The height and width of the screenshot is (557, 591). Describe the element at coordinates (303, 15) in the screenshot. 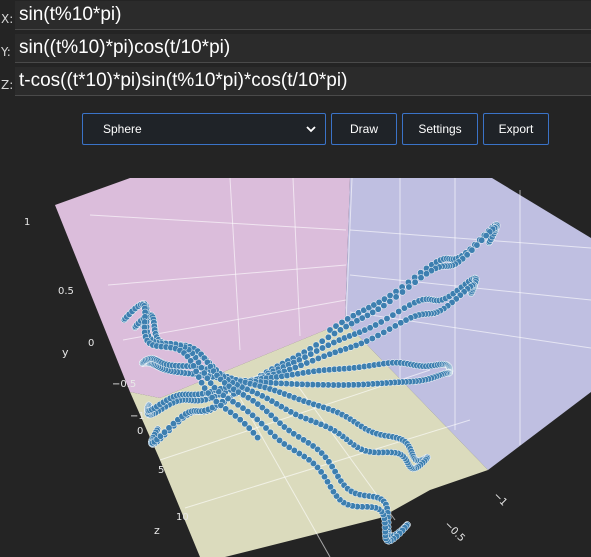

I see `x-equation-input` at that location.